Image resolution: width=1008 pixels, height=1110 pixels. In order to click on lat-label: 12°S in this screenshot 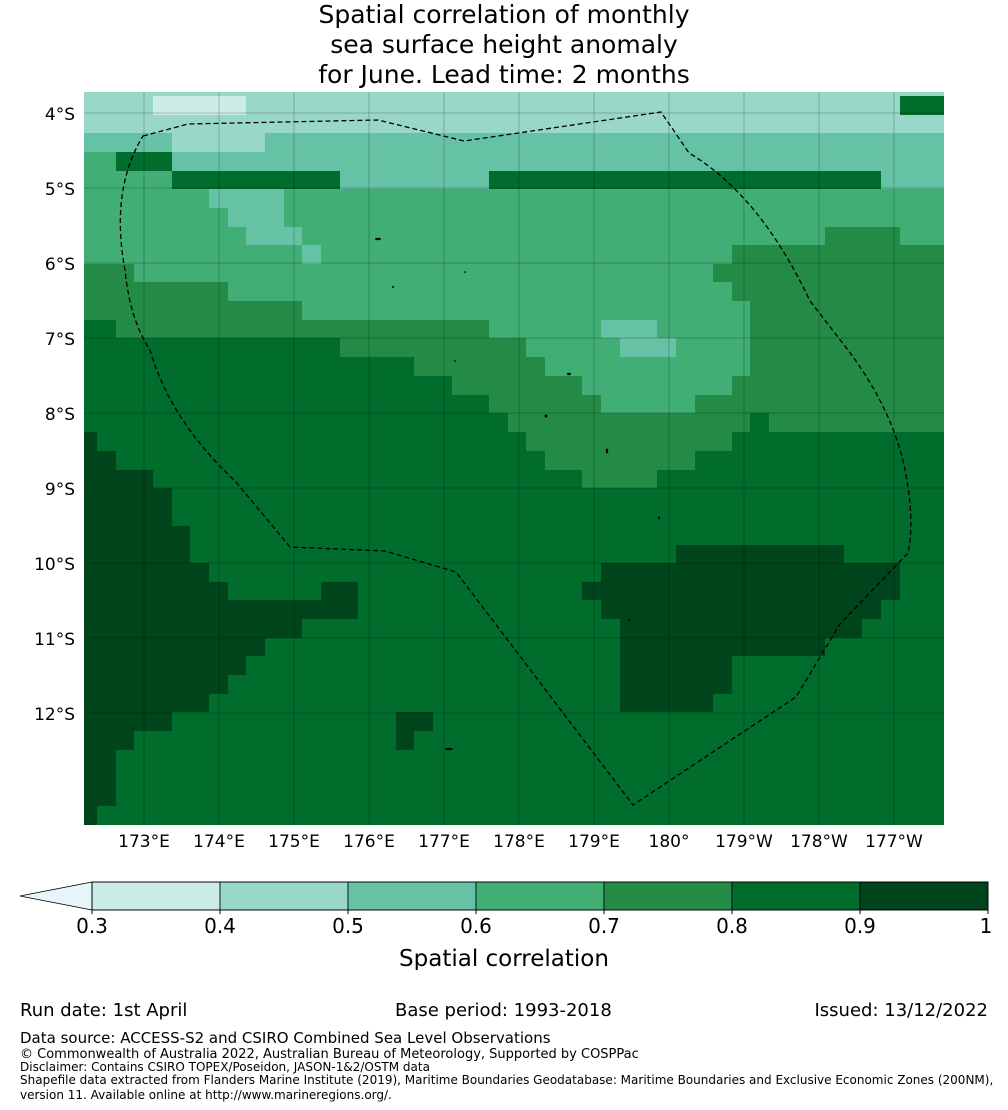, I will do `click(54, 715)`.